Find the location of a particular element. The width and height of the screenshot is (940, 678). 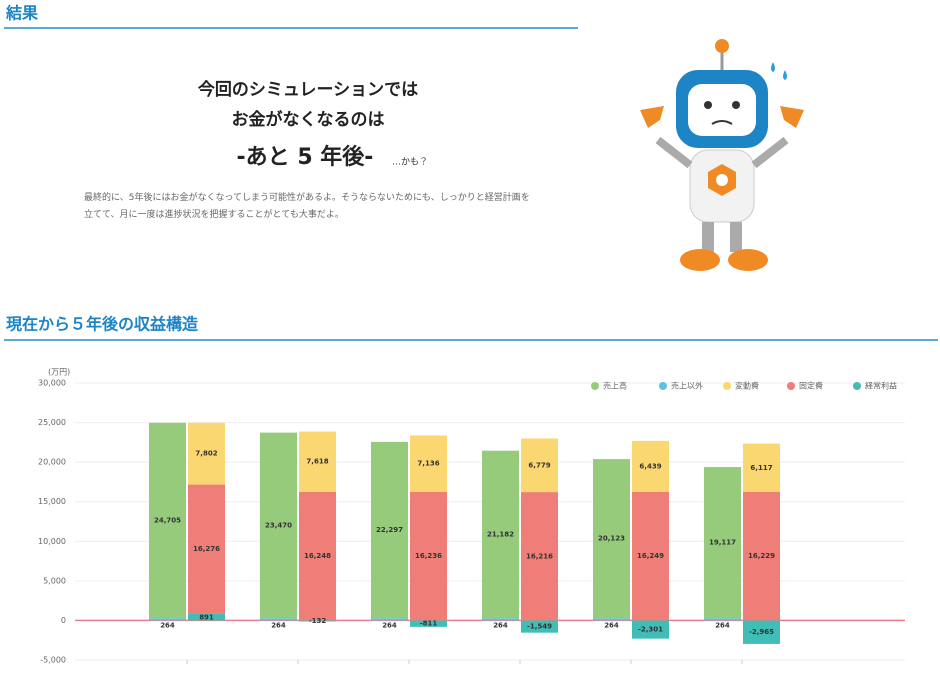

value-label: -811 is located at coordinates (429, 624).